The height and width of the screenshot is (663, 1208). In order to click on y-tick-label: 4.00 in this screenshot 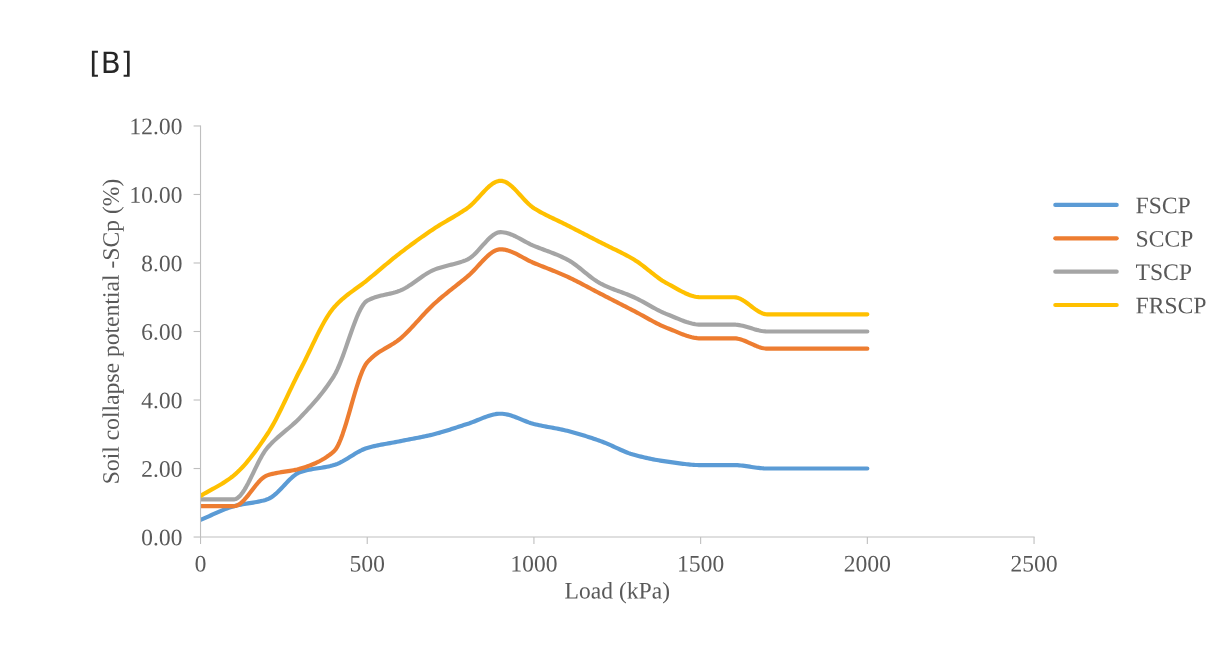, I will do `click(161, 400)`.